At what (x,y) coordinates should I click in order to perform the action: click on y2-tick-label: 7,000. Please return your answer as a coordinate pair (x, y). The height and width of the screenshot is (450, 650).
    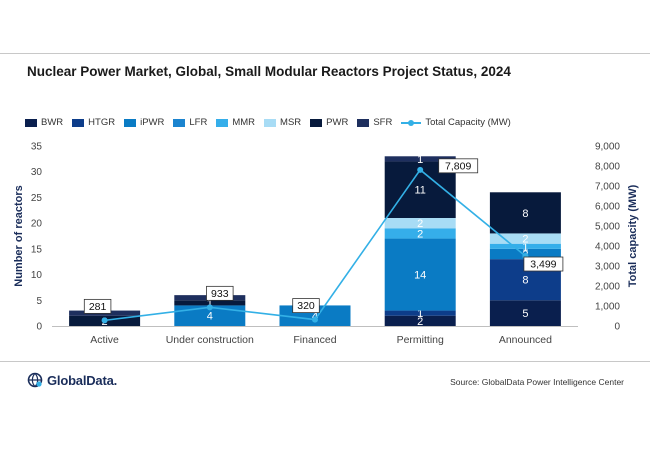
    Looking at the image, I should click on (607, 187).